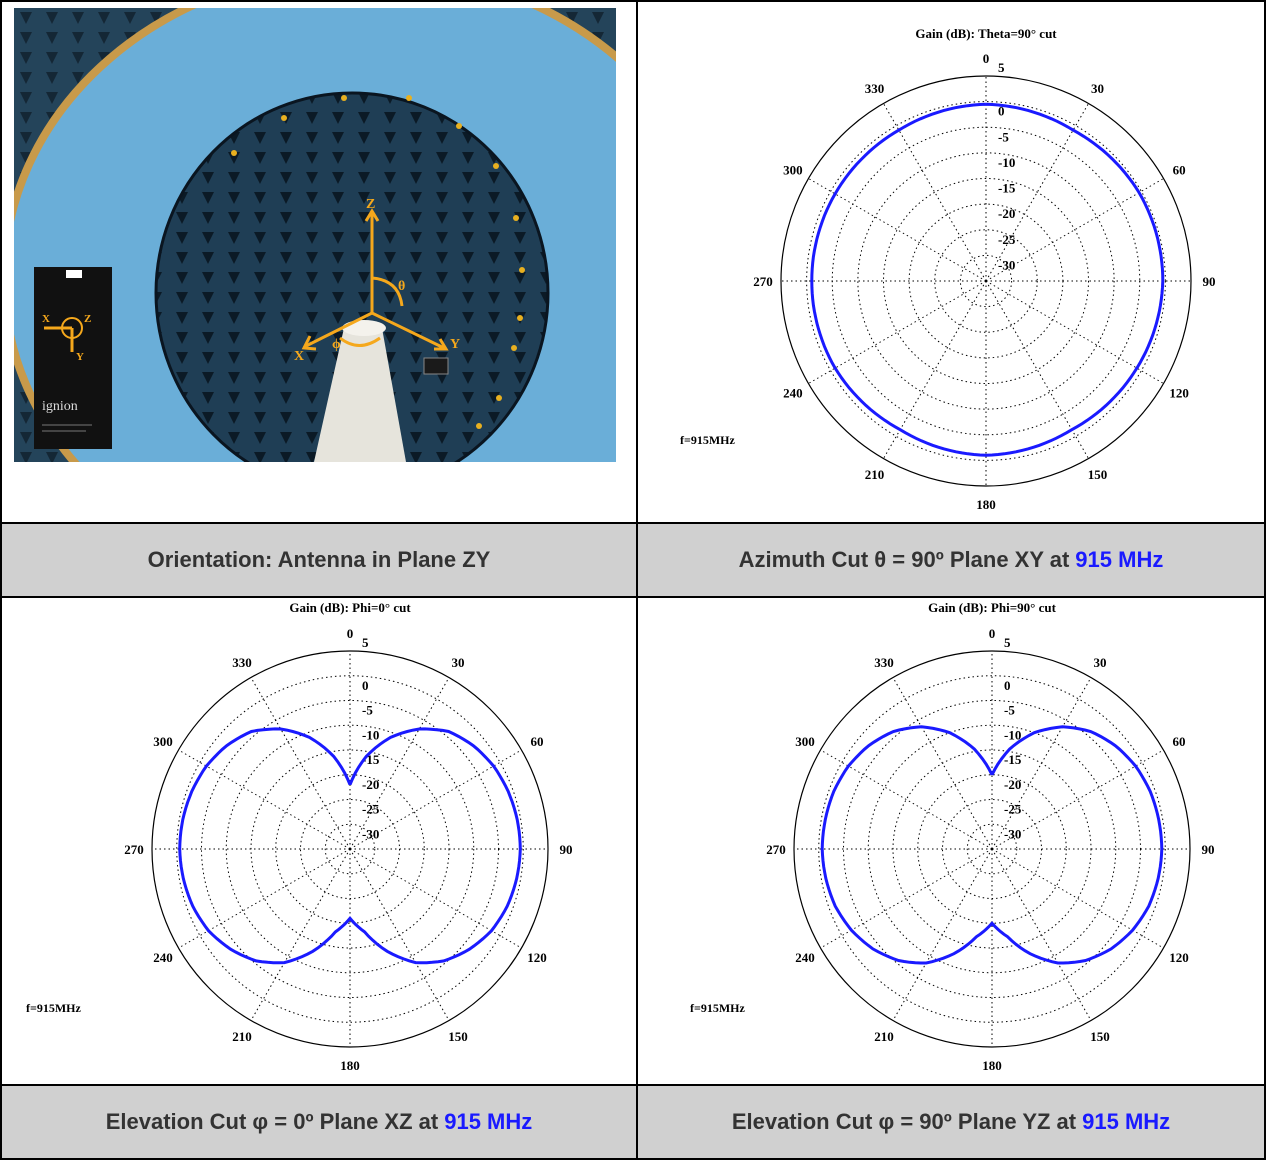 The image size is (1266, 1160). Describe the element at coordinates (455, 344) in the screenshot. I see `photo-axis-y: Y` at that location.